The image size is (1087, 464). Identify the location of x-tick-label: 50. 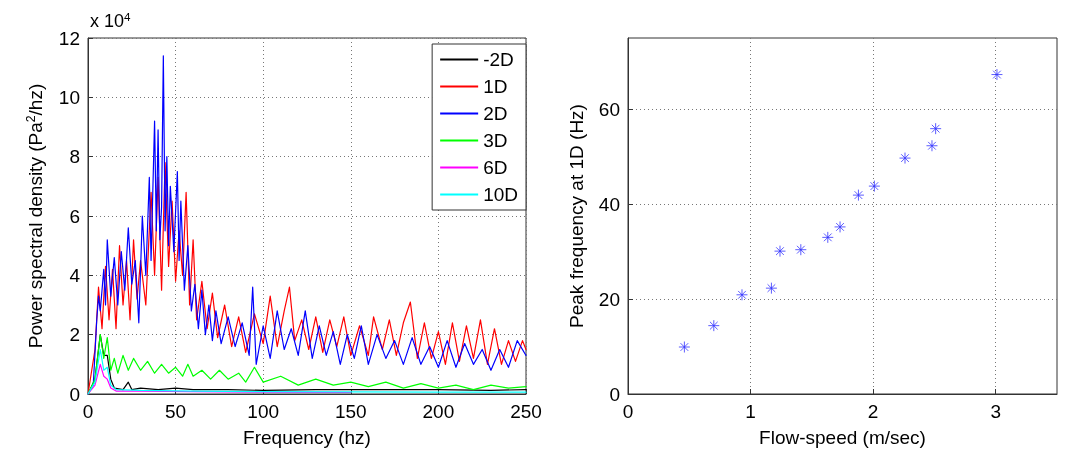
(176, 411).